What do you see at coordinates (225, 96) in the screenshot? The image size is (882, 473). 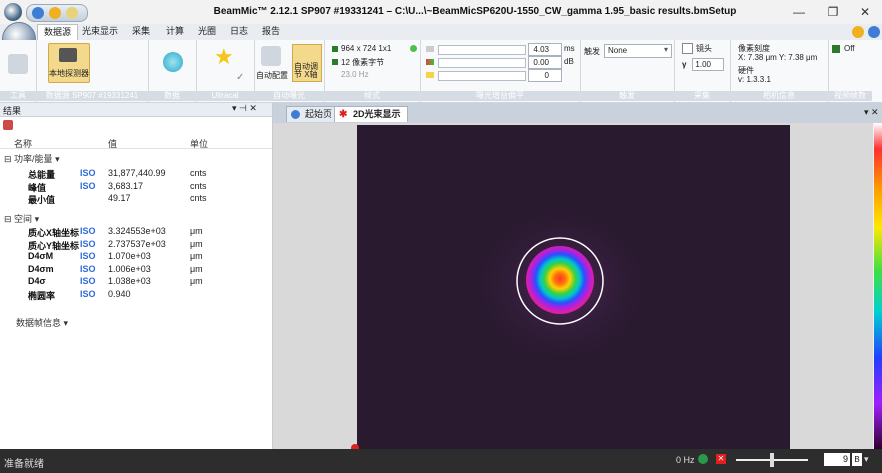 I see `group-label-ultracal: Ultracal` at bounding box center [225, 96].